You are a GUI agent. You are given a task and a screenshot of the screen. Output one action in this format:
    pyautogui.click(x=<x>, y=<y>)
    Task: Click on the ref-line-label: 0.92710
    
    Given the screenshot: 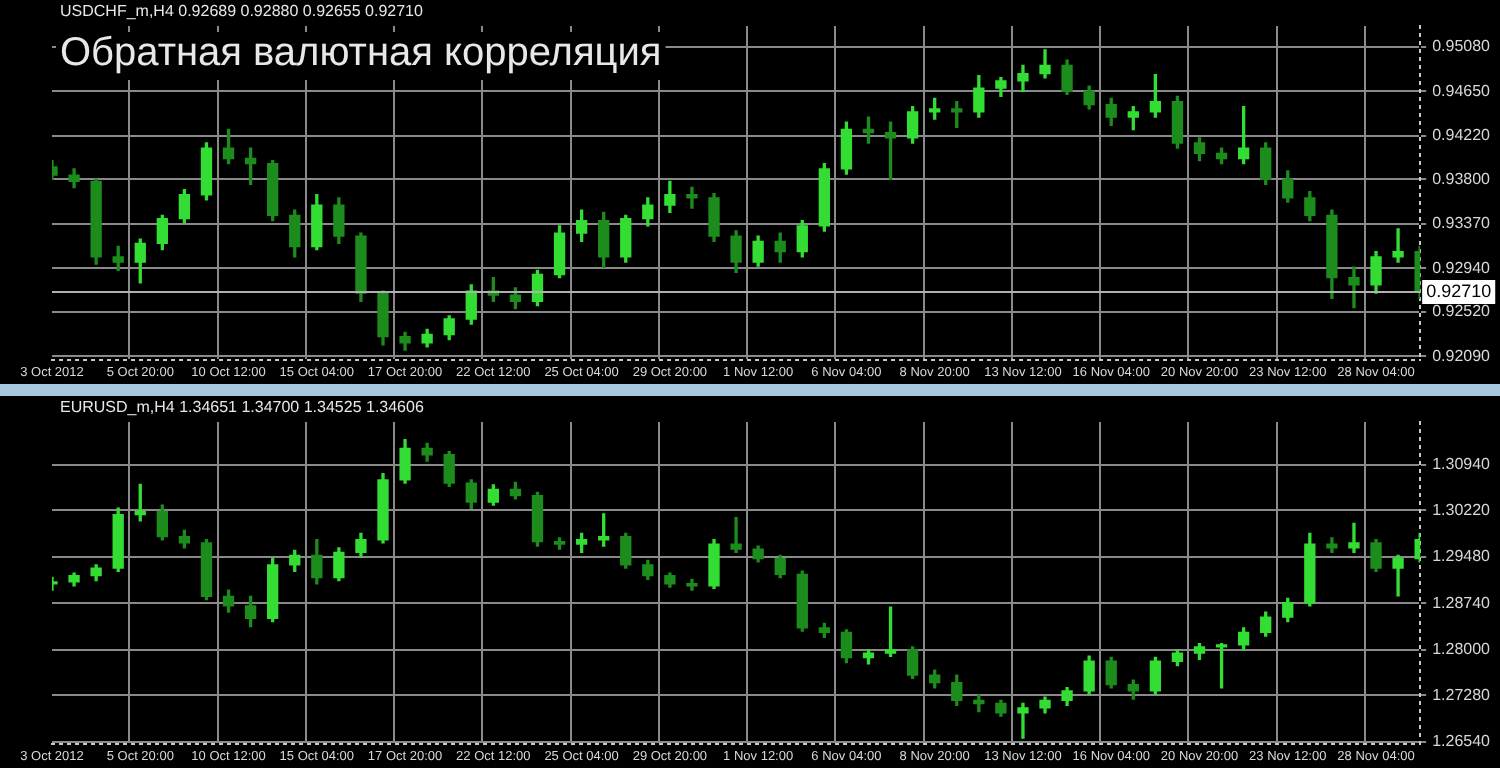 What is the action you would take?
    pyautogui.click(x=1459, y=291)
    